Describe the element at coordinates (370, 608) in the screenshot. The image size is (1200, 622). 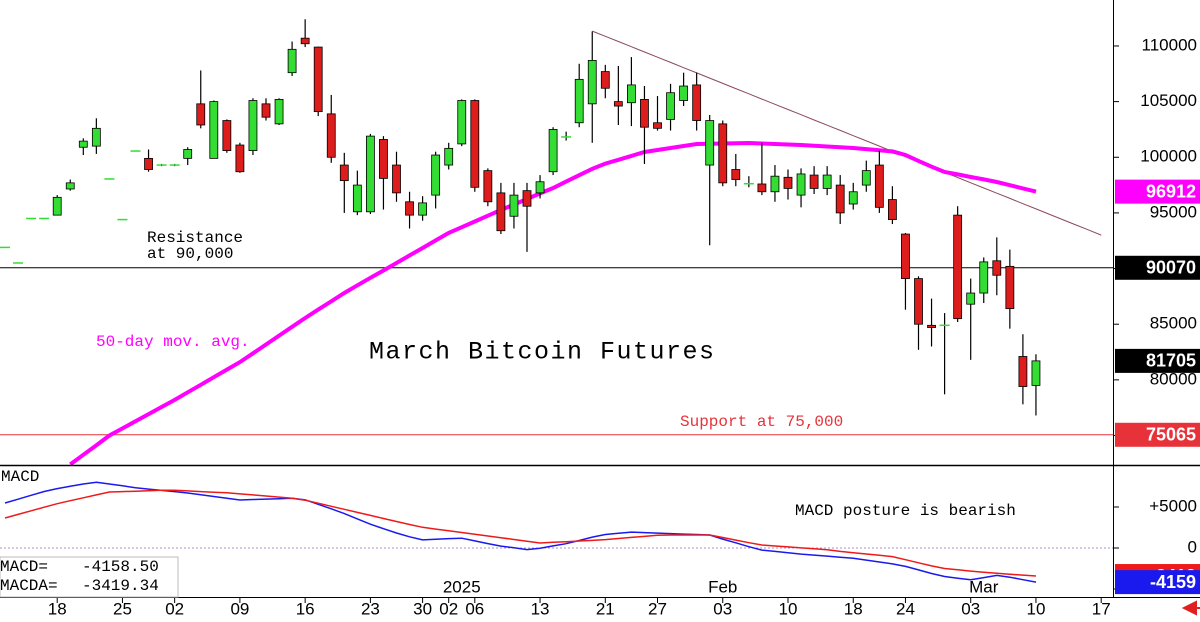
I see `x-tick-label: 23` at that location.